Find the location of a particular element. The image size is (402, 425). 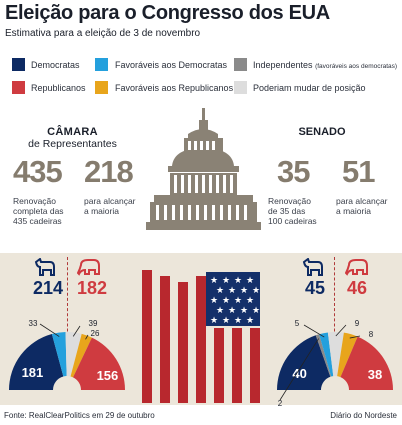

capitol-icon is located at coordinates (203, 169).